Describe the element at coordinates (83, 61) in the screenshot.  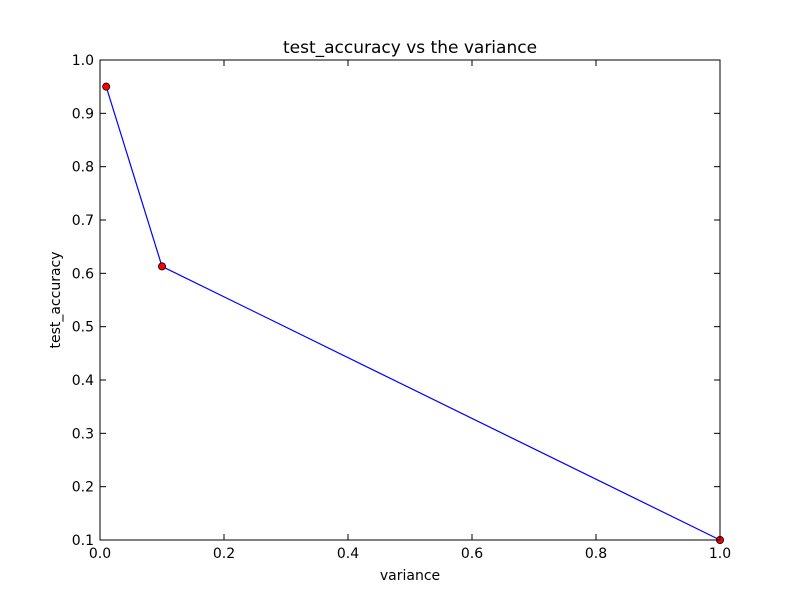
I see `y-tick-label: 1.0` at that location.